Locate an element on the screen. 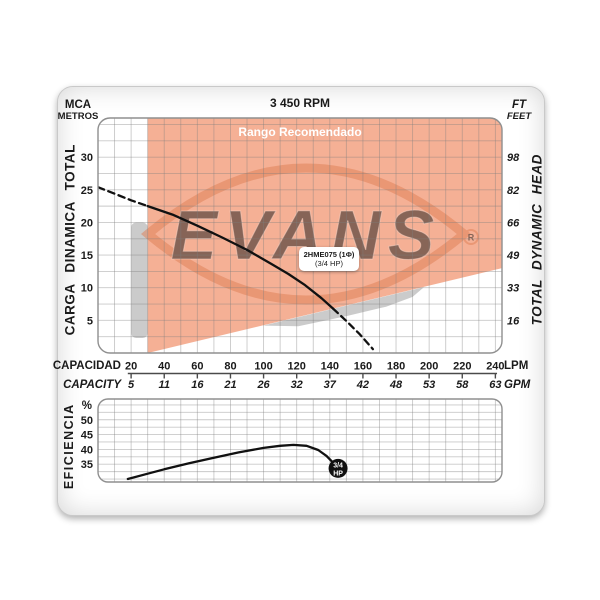 The height and width of the screenshot is (600, 600). lpm-tick-label: 140 is located at coordinates (330, 367).